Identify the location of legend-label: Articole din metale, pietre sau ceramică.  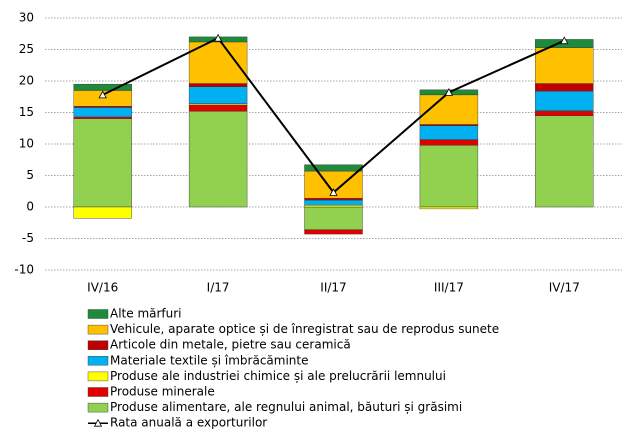
(230, 345).